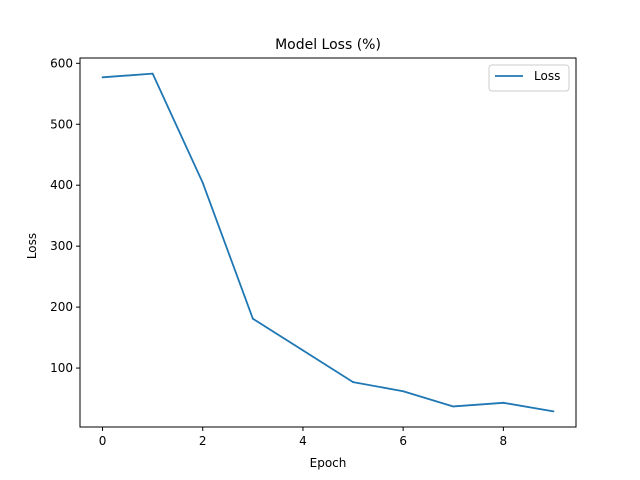 This screenshot has height=480, width=640. Describe the element at coordinates (504, 441) in the screenshot. I see `x-tick-label: 8` at that location.